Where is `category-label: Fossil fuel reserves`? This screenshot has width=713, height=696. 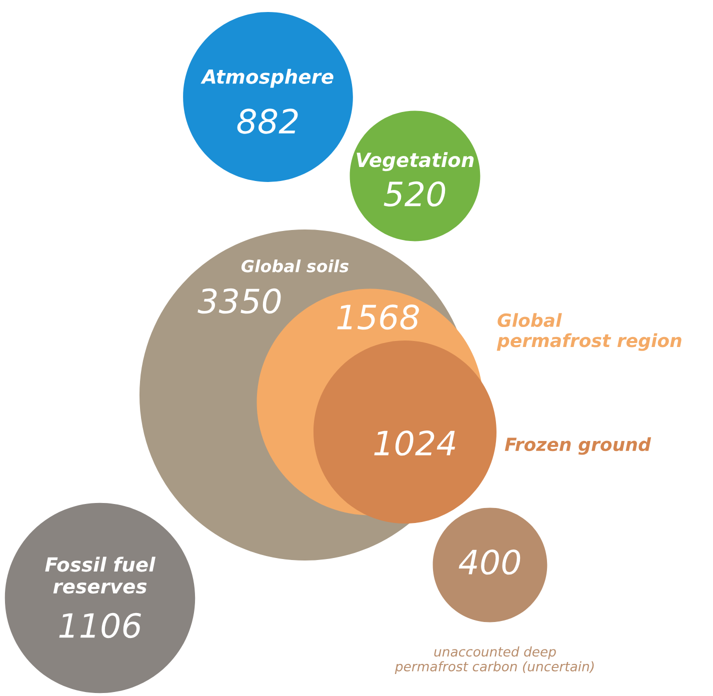 category-label: Fossil fuel reserves is located at coordinates (100, 575).